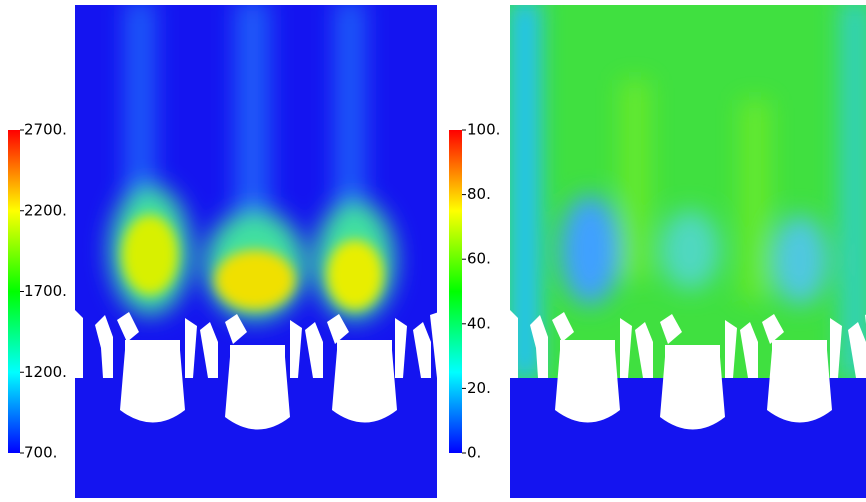 This screenshot has height=502, width=866. Describe the element at coordinates (45, 291) in the screenshot. I see `tick-label: 1700.` at that location.